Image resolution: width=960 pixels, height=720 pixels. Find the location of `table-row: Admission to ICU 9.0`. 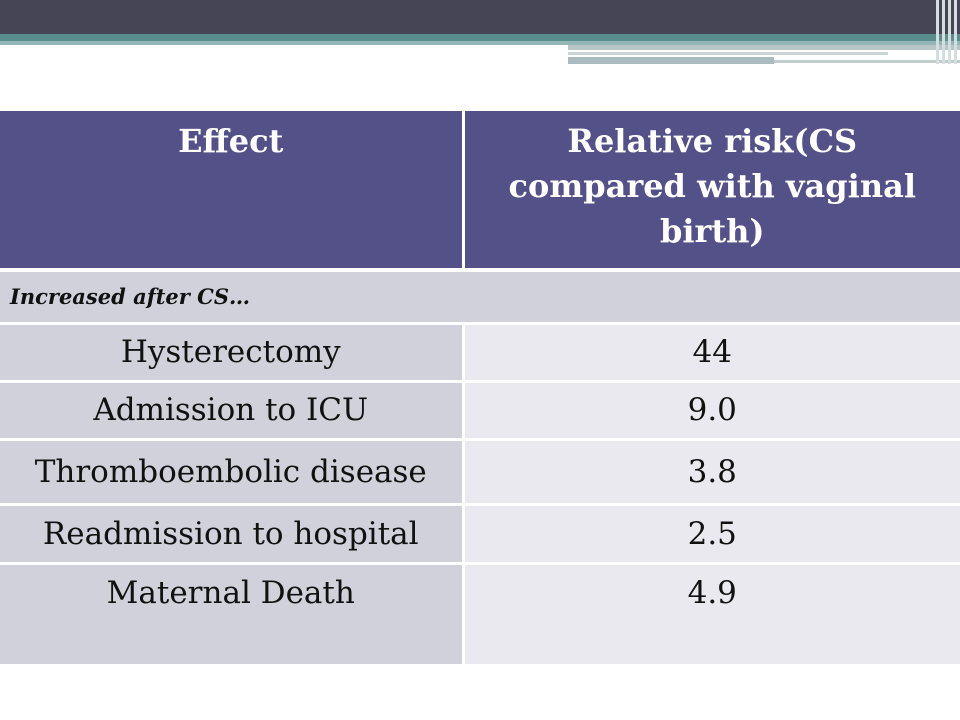

table-row: Admission to ICU 9.0 is located at coordinates (480, 411).